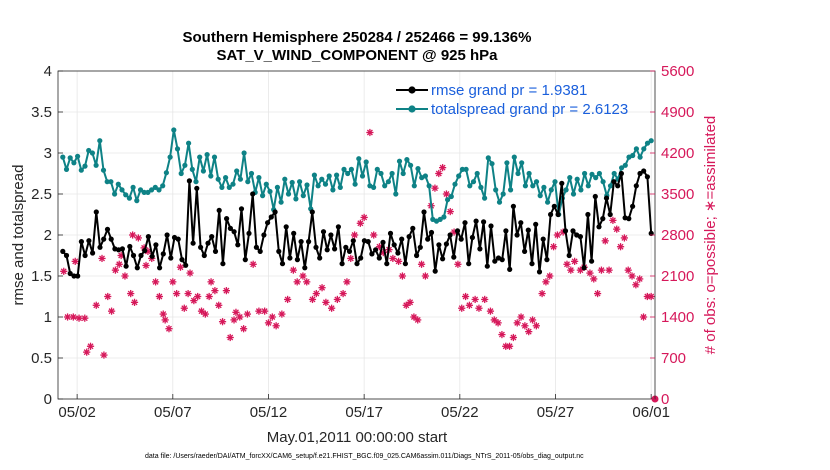 This screenshot has width=830, height=470. Describe the element at coordinates (41, 112) in the screenshot. I see `y-tick-label-left: 3.5` at that location.